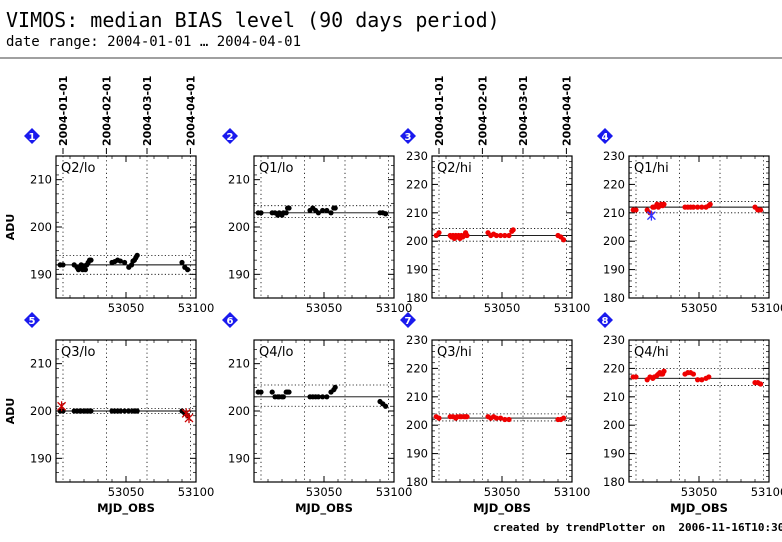  What do you see at coordinates (106, 111) in the screenshot?
I see `date-label: 2004-02-01` at bounding box center [106, 111].